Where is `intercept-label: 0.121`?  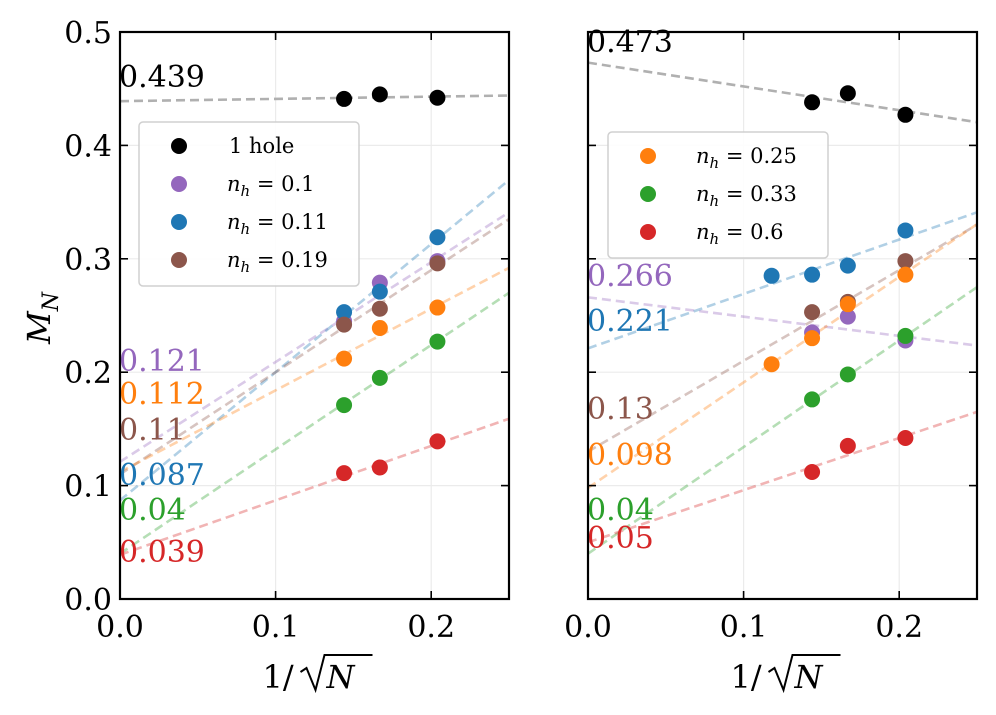 intercept-label: 0.121 is located at coordinates (162, 361).